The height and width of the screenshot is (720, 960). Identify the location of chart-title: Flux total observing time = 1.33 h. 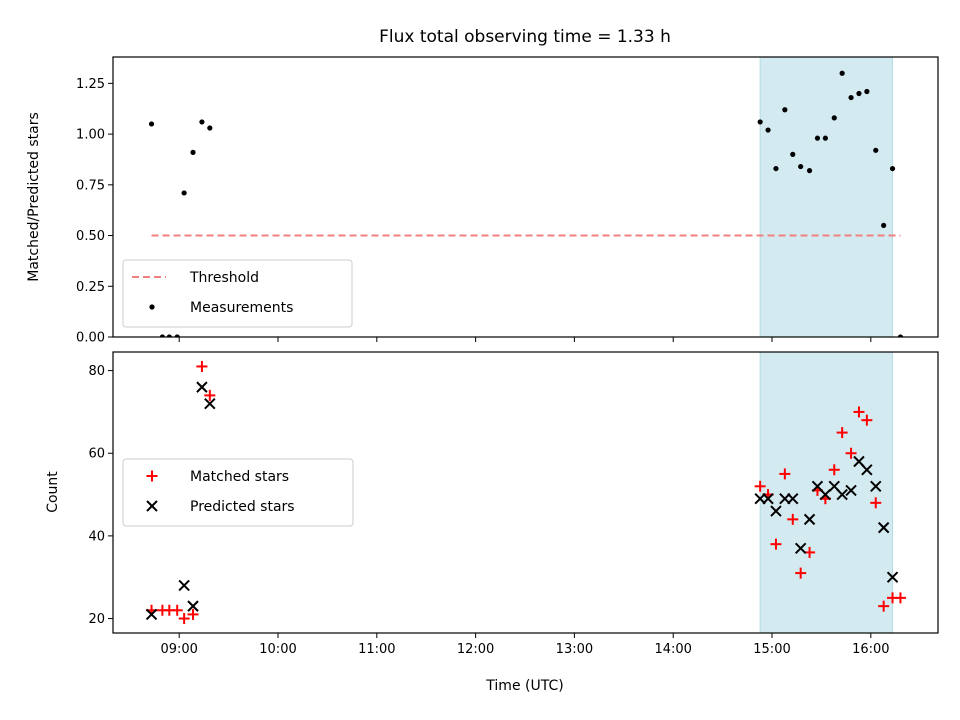
(525, 37).